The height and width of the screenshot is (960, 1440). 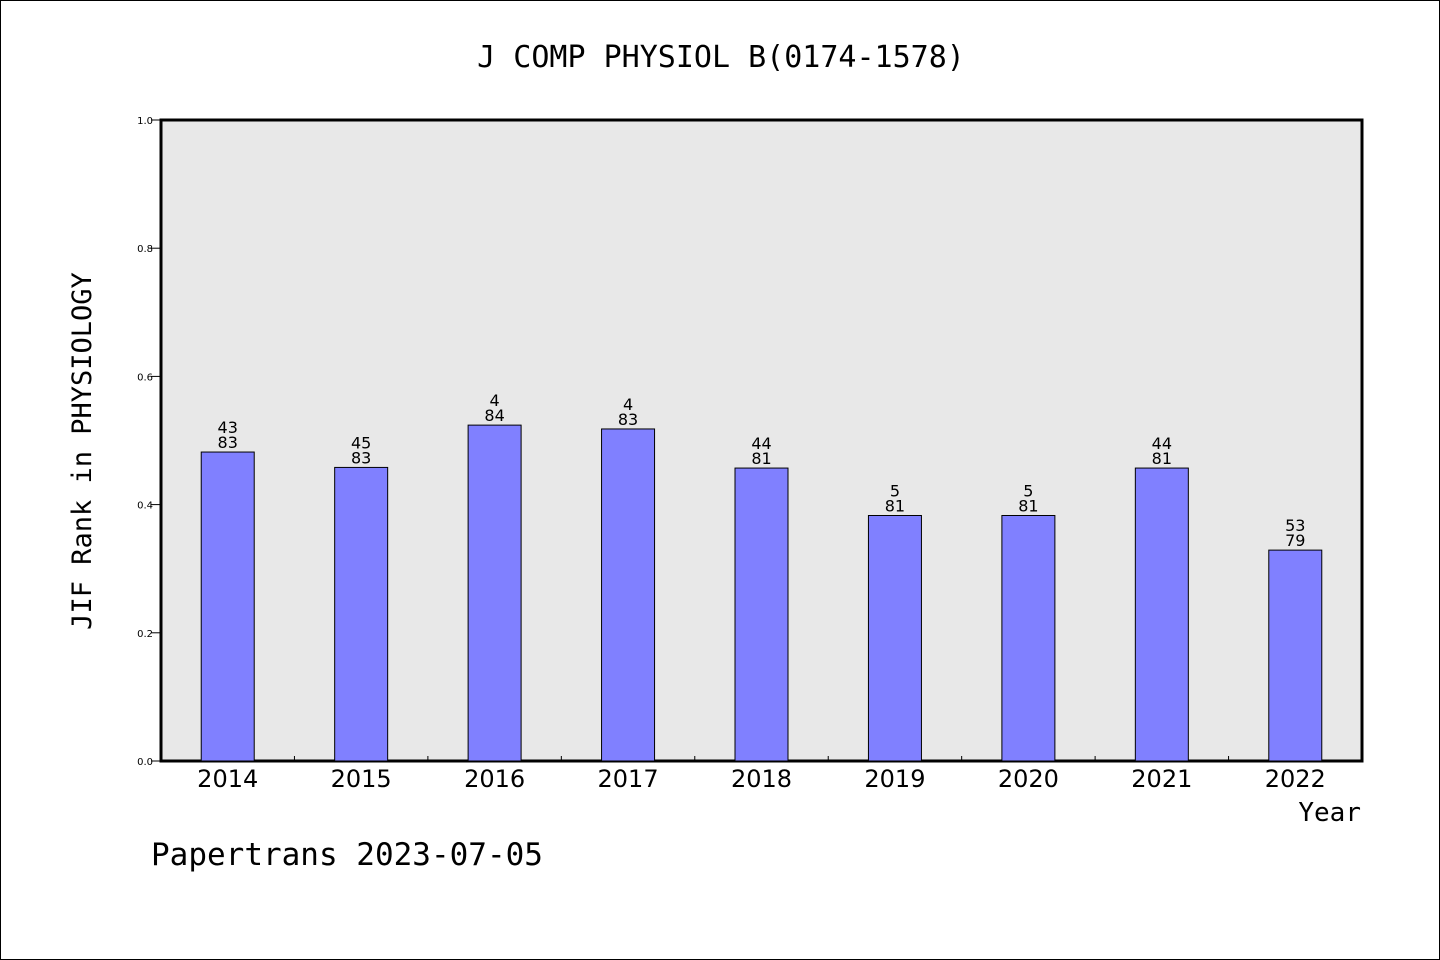 What do you see at coordinates (145, 249) in the screenshot?
I see `y-tick-label: 0.8` at bounding box center [145, 249].